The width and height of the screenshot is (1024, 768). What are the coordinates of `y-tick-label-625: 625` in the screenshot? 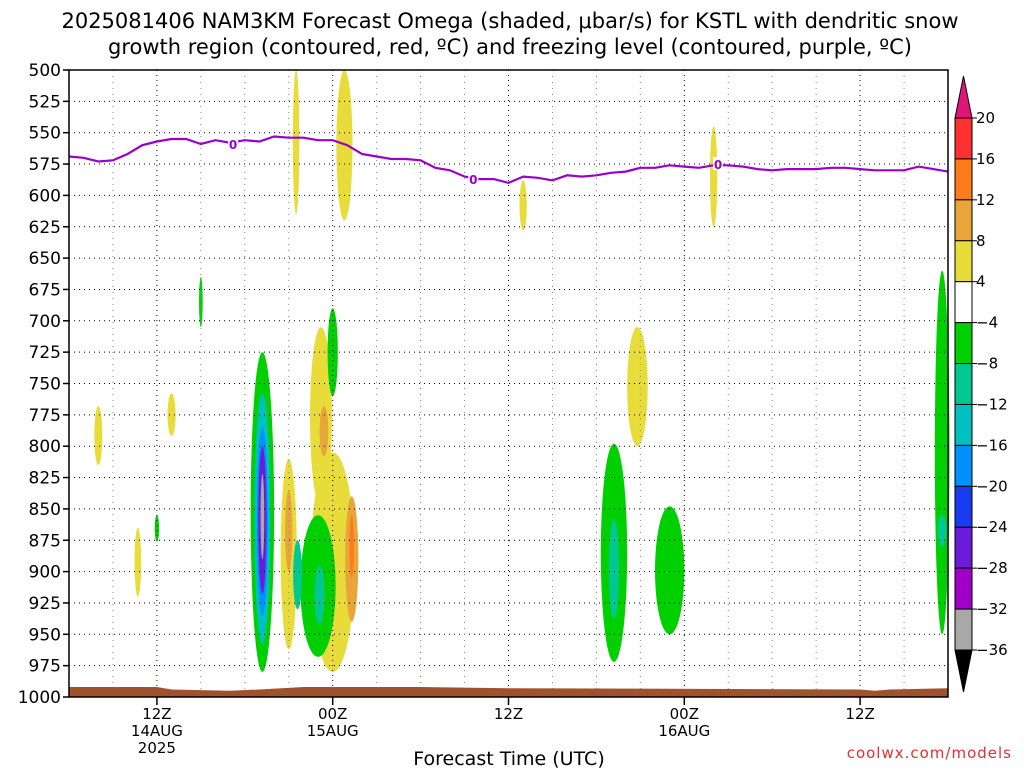 It's located at (45, 228).